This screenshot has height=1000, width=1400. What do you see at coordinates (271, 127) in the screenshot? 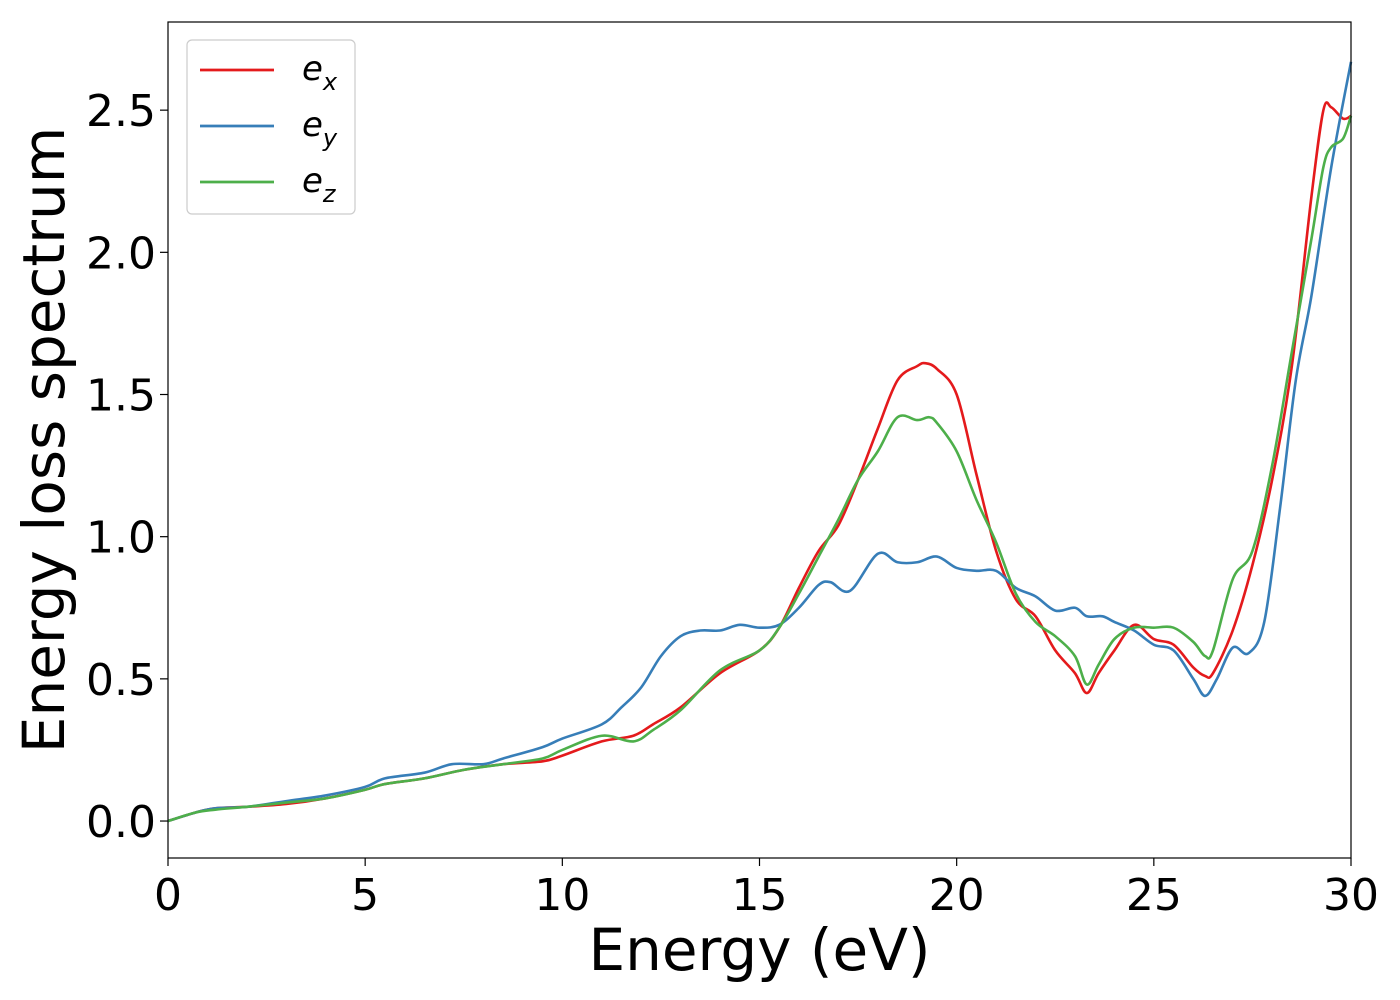
I see `legend: ex ey ez` at bounding box center [271, 127].